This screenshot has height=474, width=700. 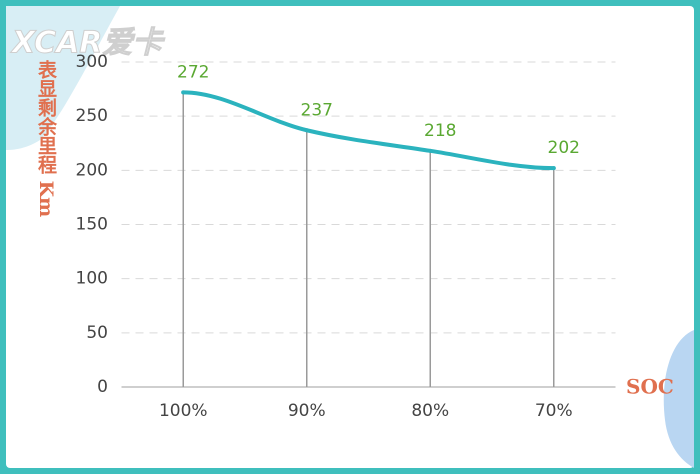 I want to click on data-label: 272, so click(x=193, y=72).